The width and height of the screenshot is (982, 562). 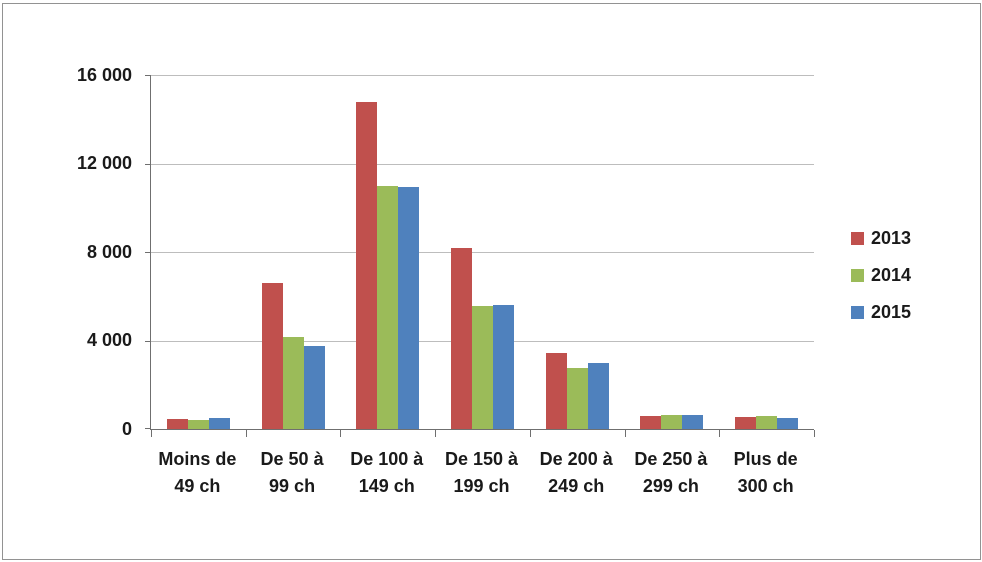 What do you see at coordinates (481, 459) in the screenshot?
I see `category-label-line: De 150 à` at bounding box center [481, 459].